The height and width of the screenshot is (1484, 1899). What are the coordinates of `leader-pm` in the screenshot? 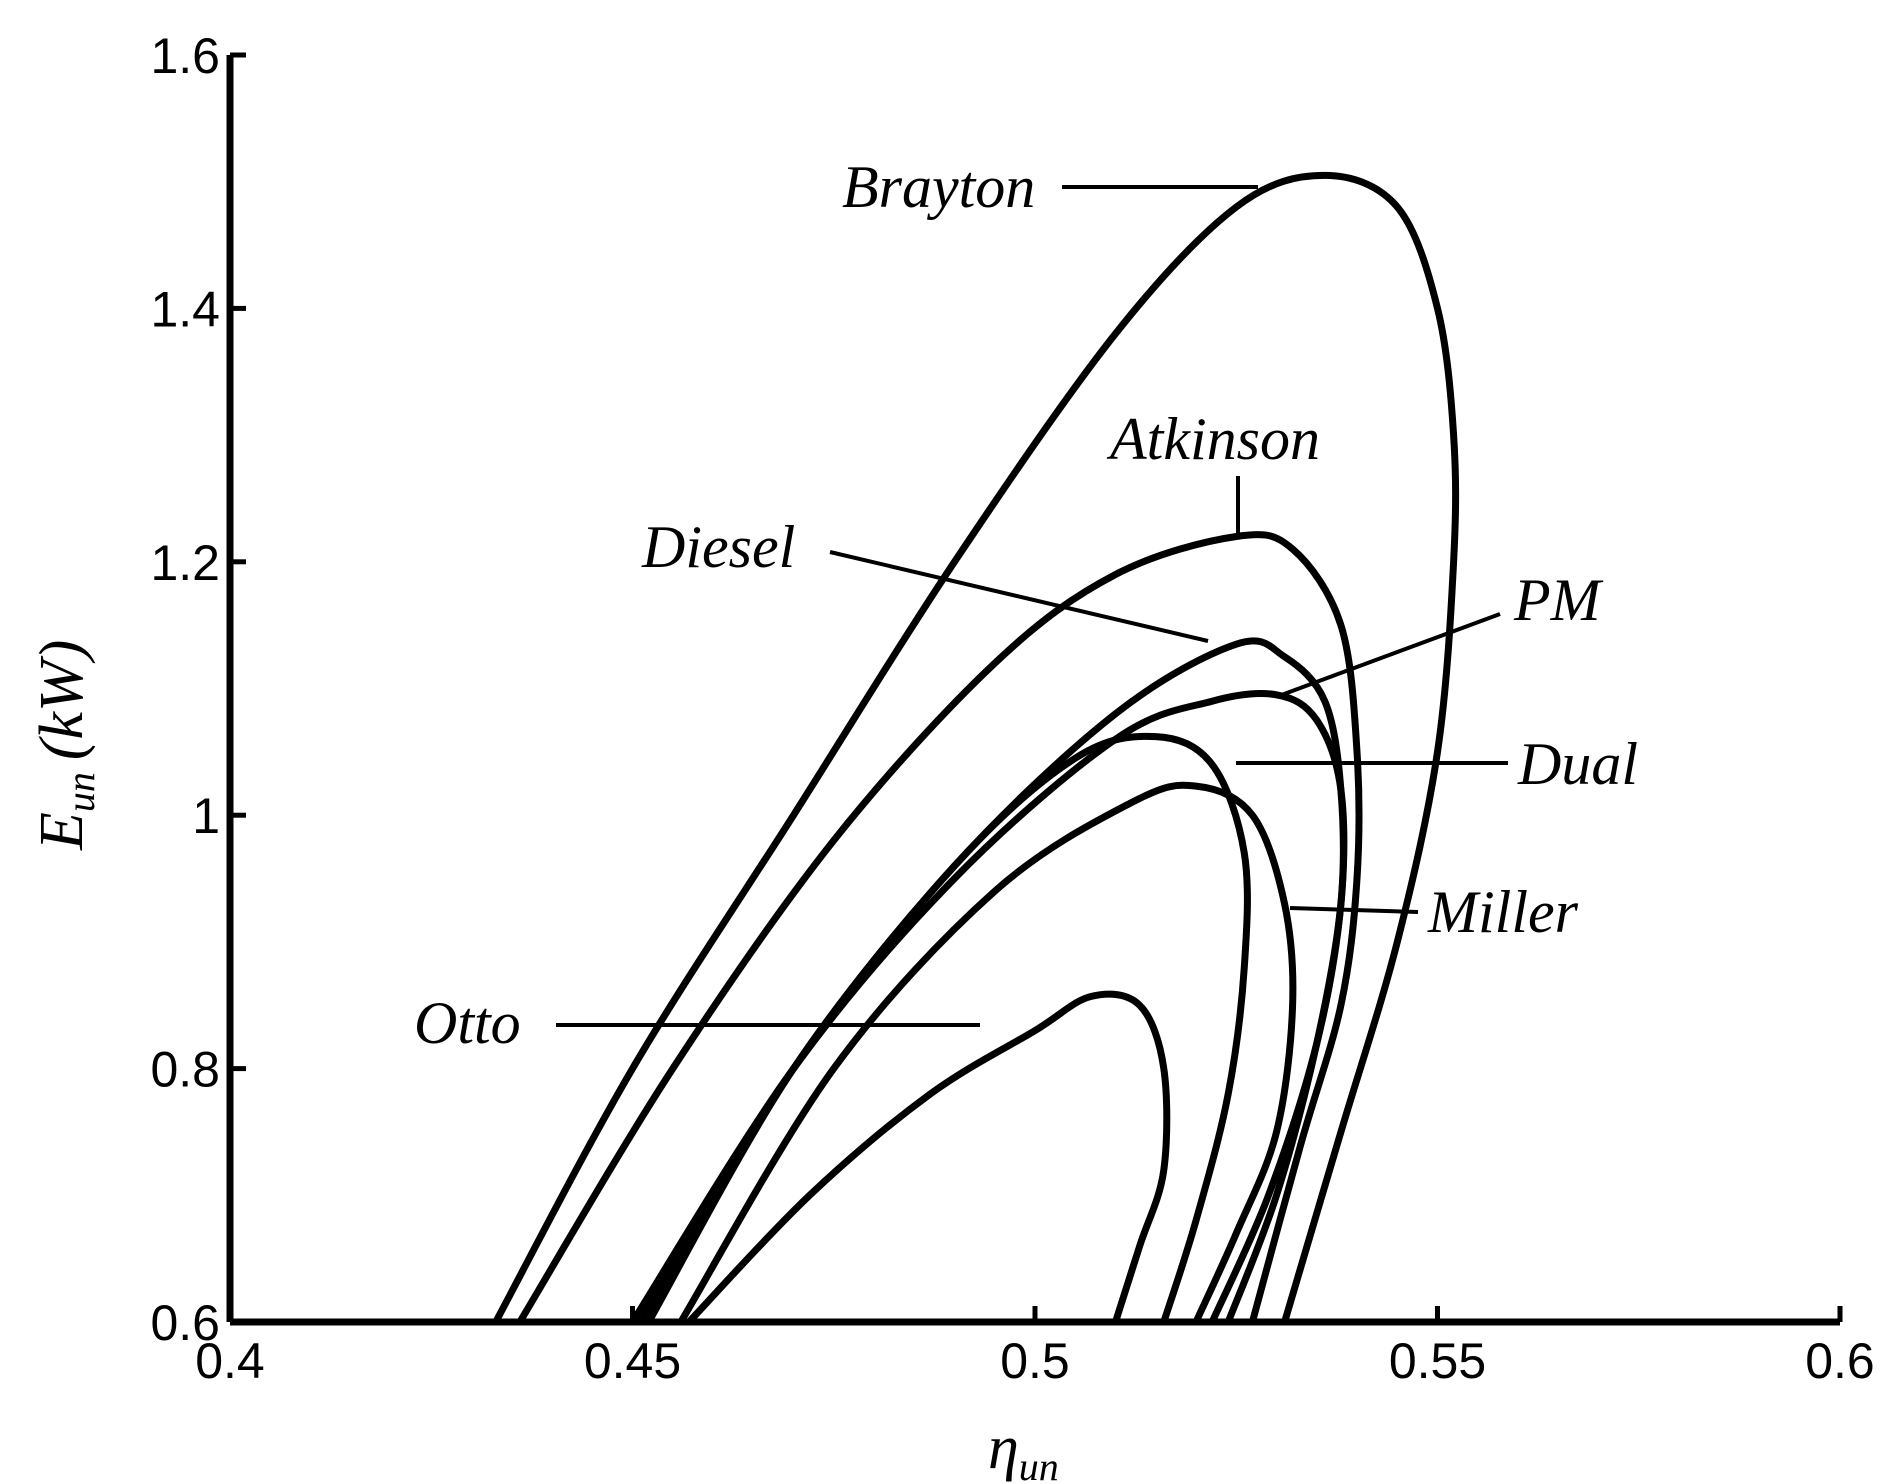 It's located at (1388, 655).